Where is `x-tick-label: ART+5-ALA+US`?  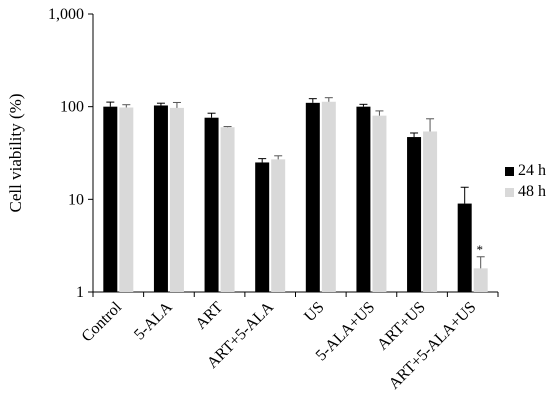
x-tick-label: ART+5-ALA+US is located at coordinates (433, 346).